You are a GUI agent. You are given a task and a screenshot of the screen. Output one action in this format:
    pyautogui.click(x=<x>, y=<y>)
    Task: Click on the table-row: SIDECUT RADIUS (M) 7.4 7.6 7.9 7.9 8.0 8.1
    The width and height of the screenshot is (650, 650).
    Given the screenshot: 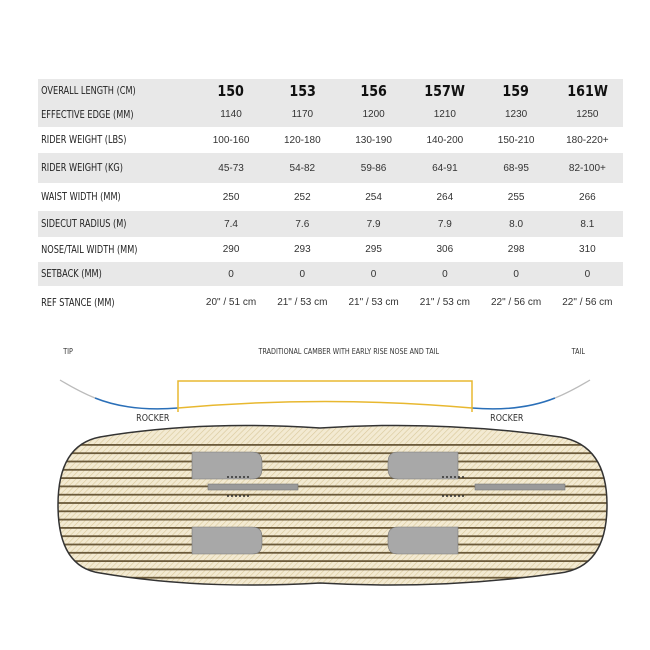 What is the action you would take?
    pyautogui.click(x=330, y=224)
    